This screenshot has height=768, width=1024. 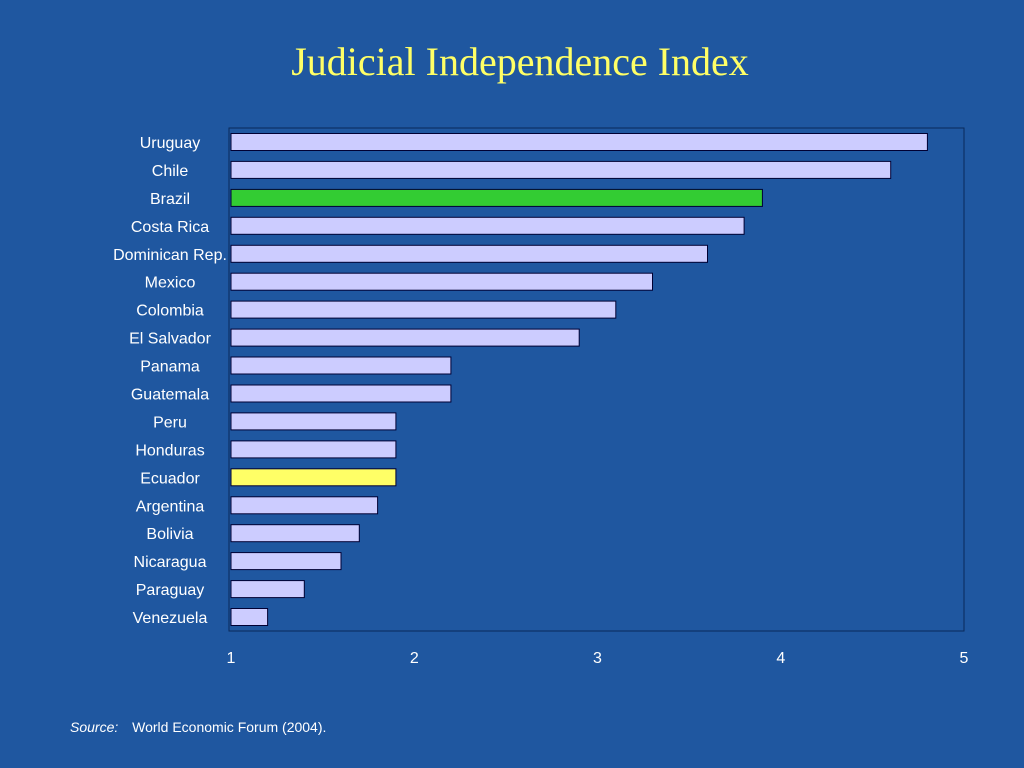 What do you see at coordinates (423, 309) in the screenshot?
I see `bar-colombia` at bounding box center [423, 309].